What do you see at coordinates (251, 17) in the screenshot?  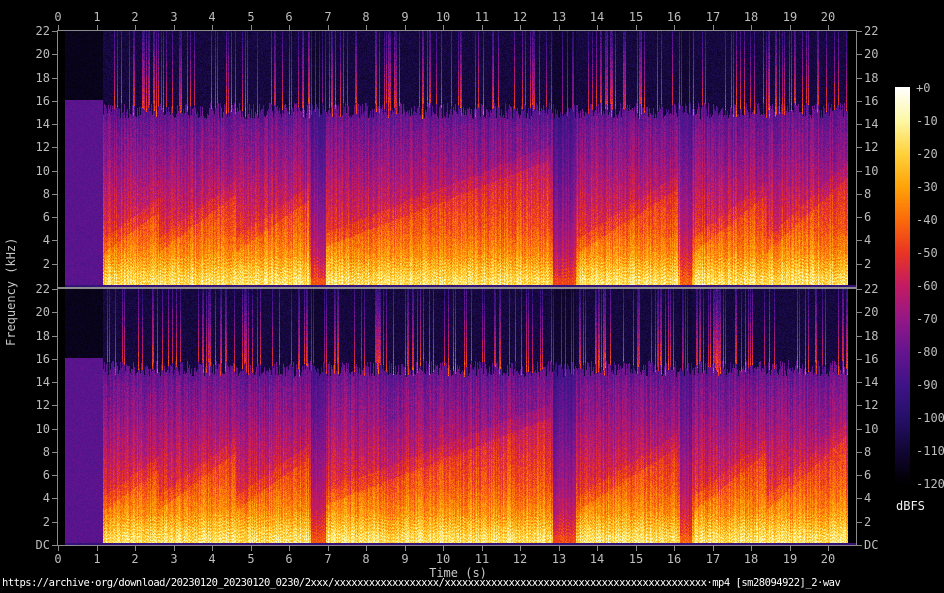 I see `x-tick-label: 5` at bounding box center [251, 17].